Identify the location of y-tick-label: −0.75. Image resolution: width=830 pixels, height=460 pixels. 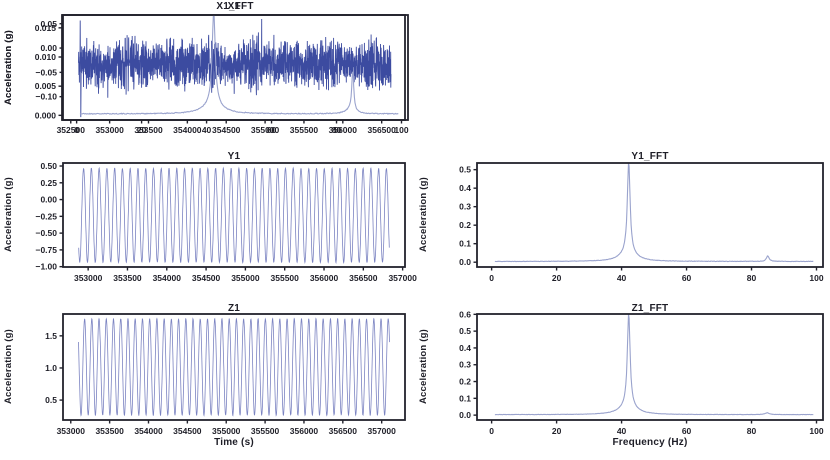
(46, 250).